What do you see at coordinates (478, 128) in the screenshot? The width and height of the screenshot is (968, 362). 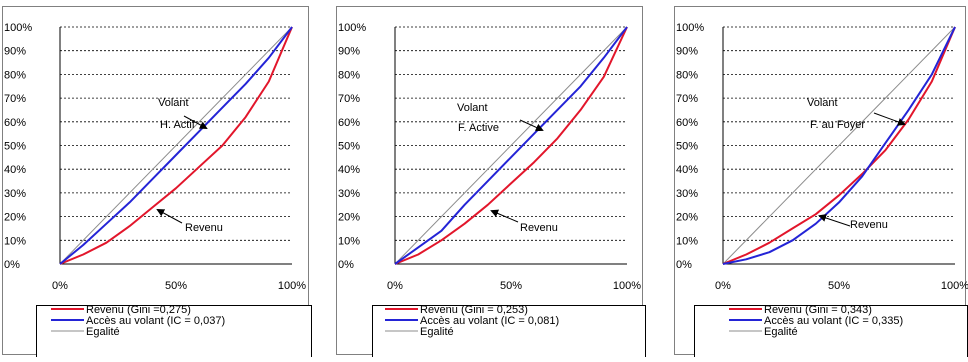 I see `annotation-label: F. Active` at bounding box center [478, 128].